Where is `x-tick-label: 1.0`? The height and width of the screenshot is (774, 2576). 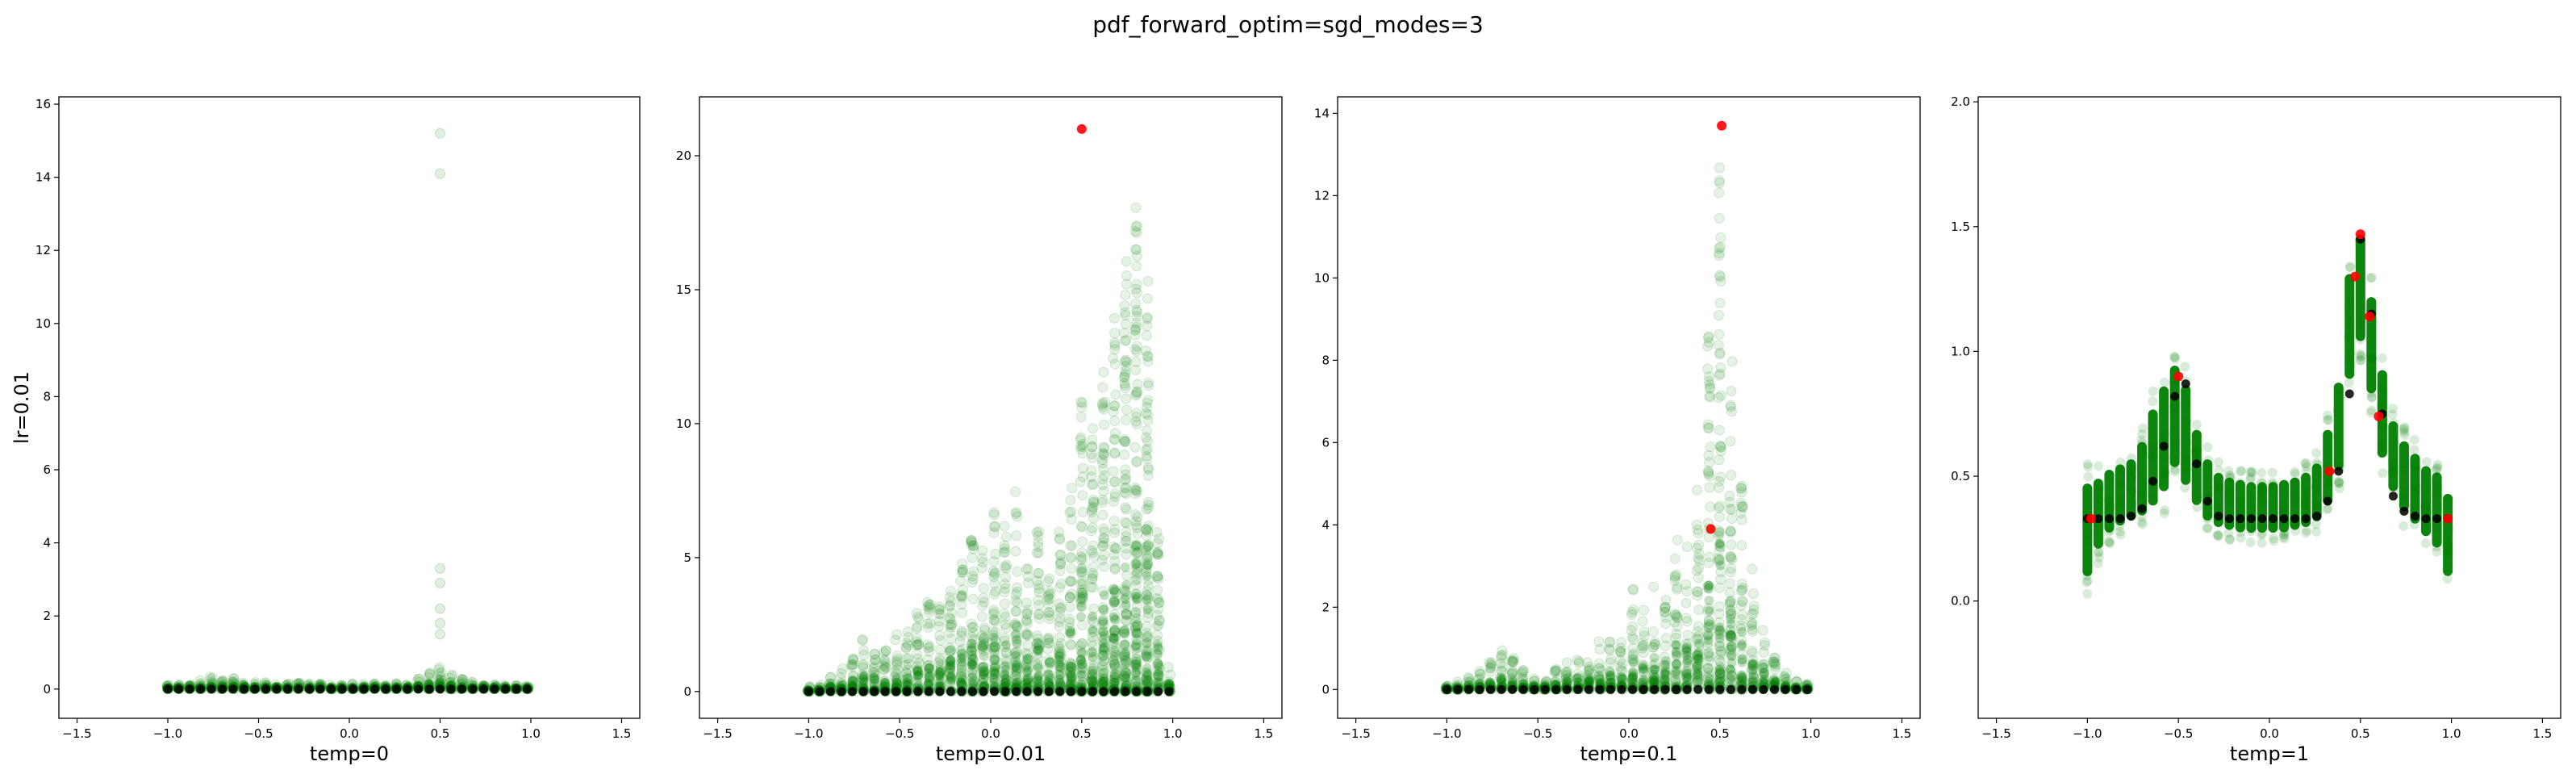
x-tick-label: 1.0 is located at coordinates (531, 733).